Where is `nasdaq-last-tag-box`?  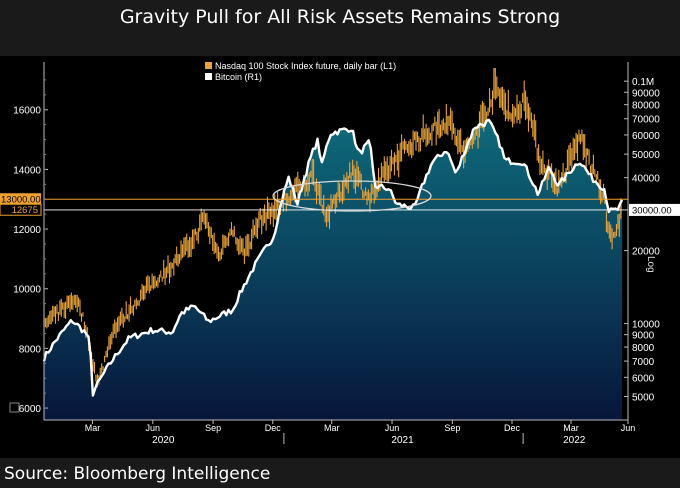
nasdaq-last-tag-box is located at coordinates (21, 209).